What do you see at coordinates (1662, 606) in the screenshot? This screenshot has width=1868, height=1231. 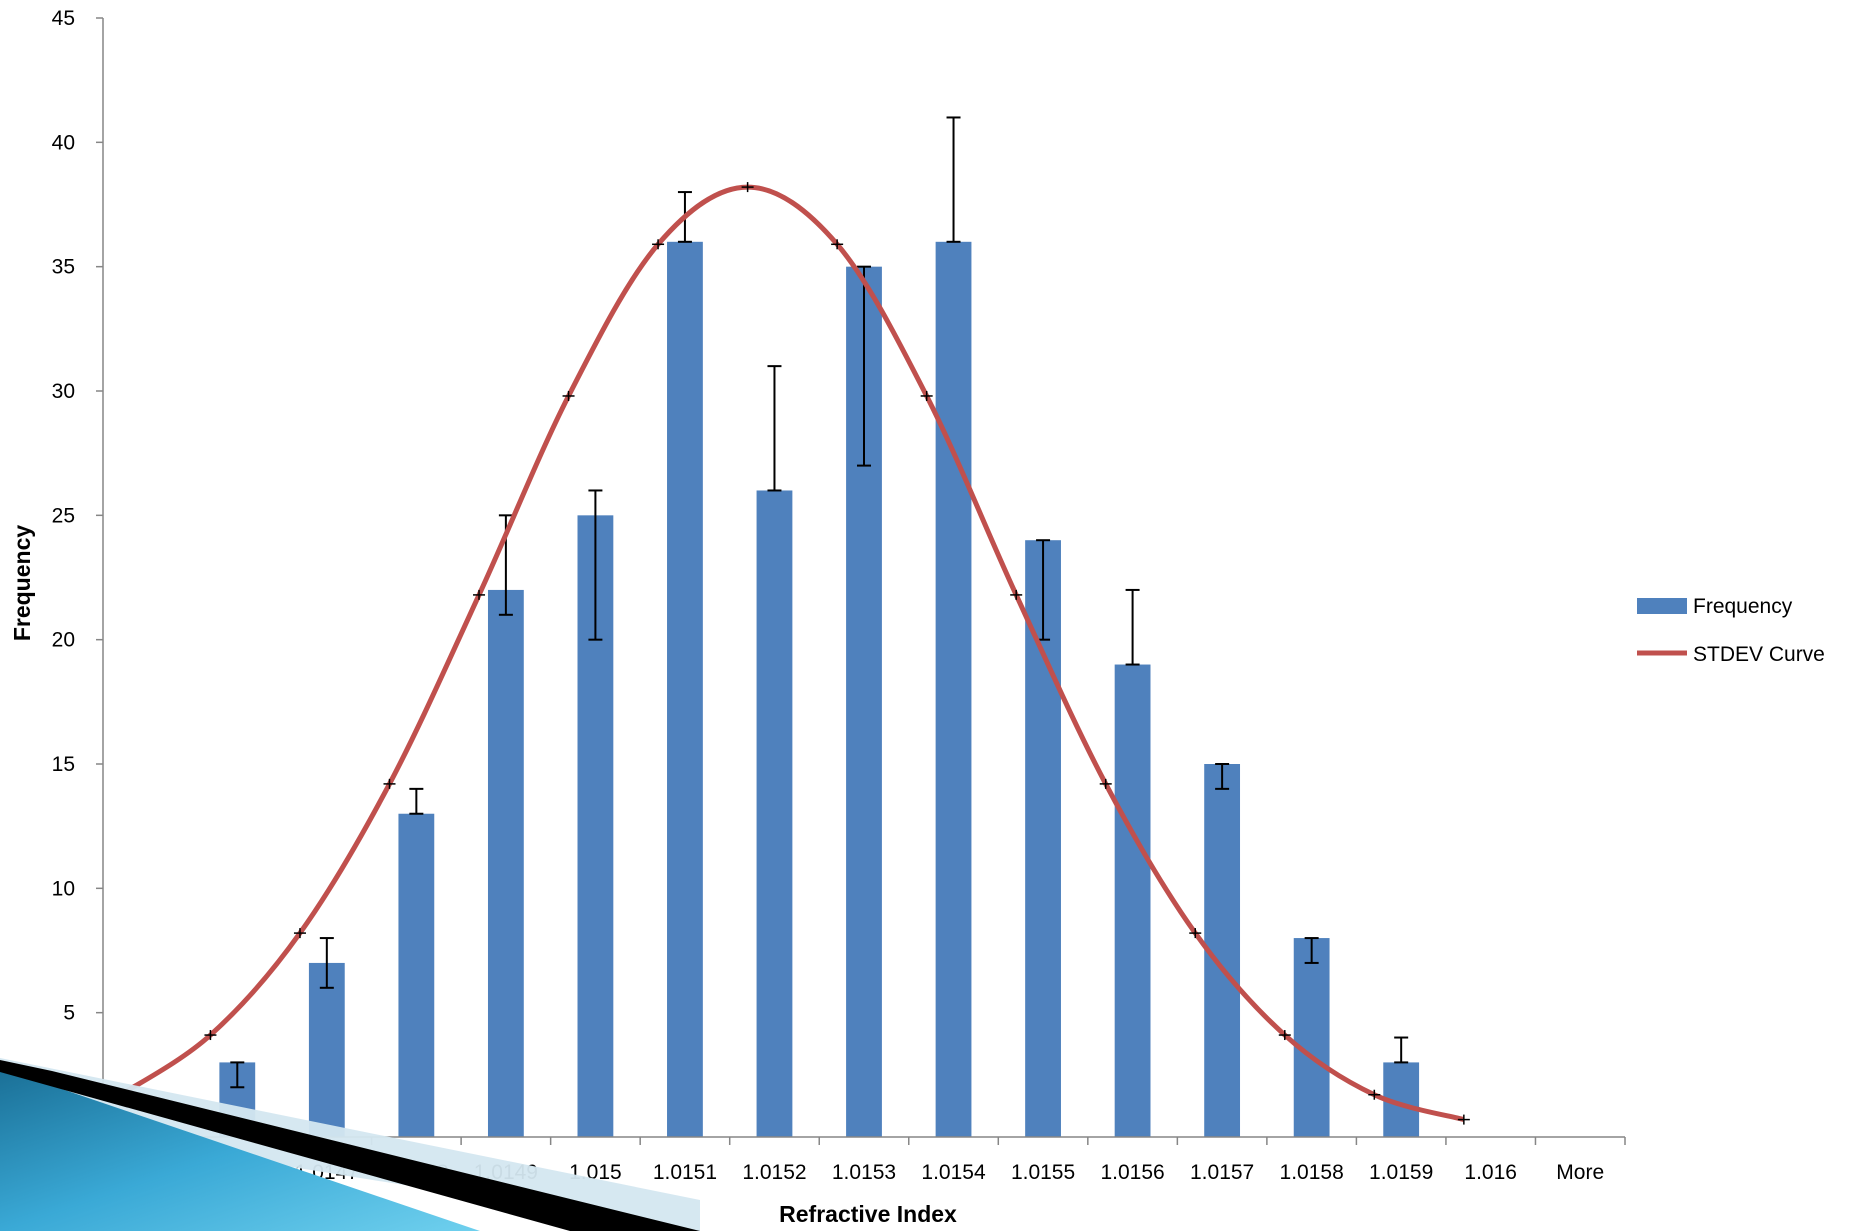 I see `legend-swatch-frequency` at bounding box center [1662, 606].